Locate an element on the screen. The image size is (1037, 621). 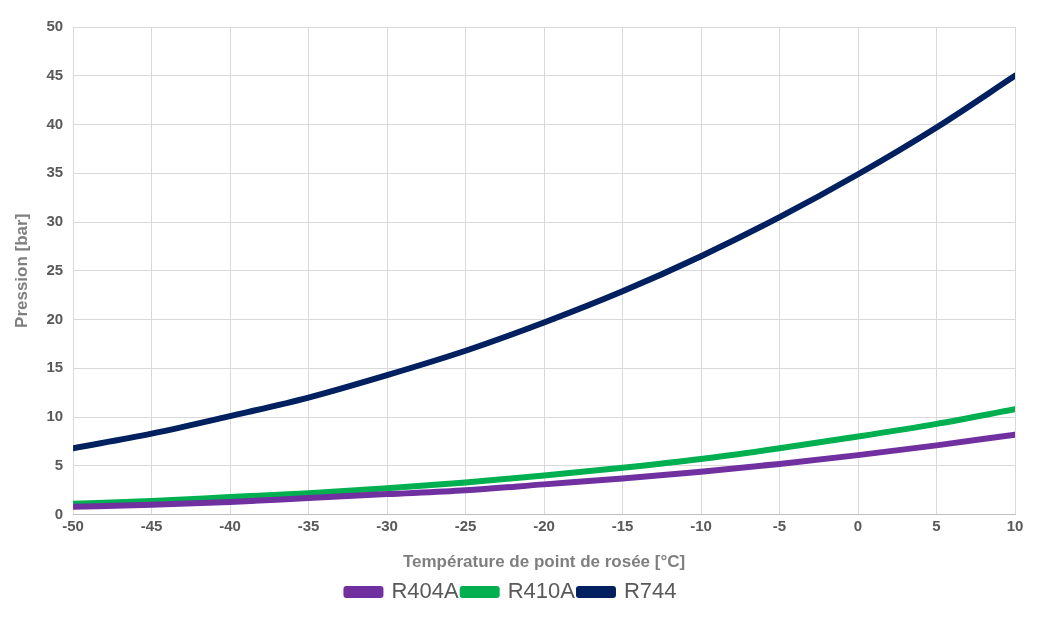
y-tick-label: 20 is located at coordinates (55, 318).